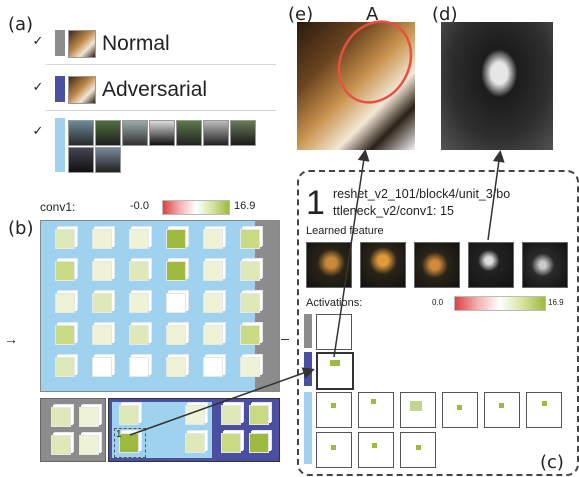  Describe the element at coordinates (21, 228) in the screenshot. I see `panel-label-b: (b)` at that location.